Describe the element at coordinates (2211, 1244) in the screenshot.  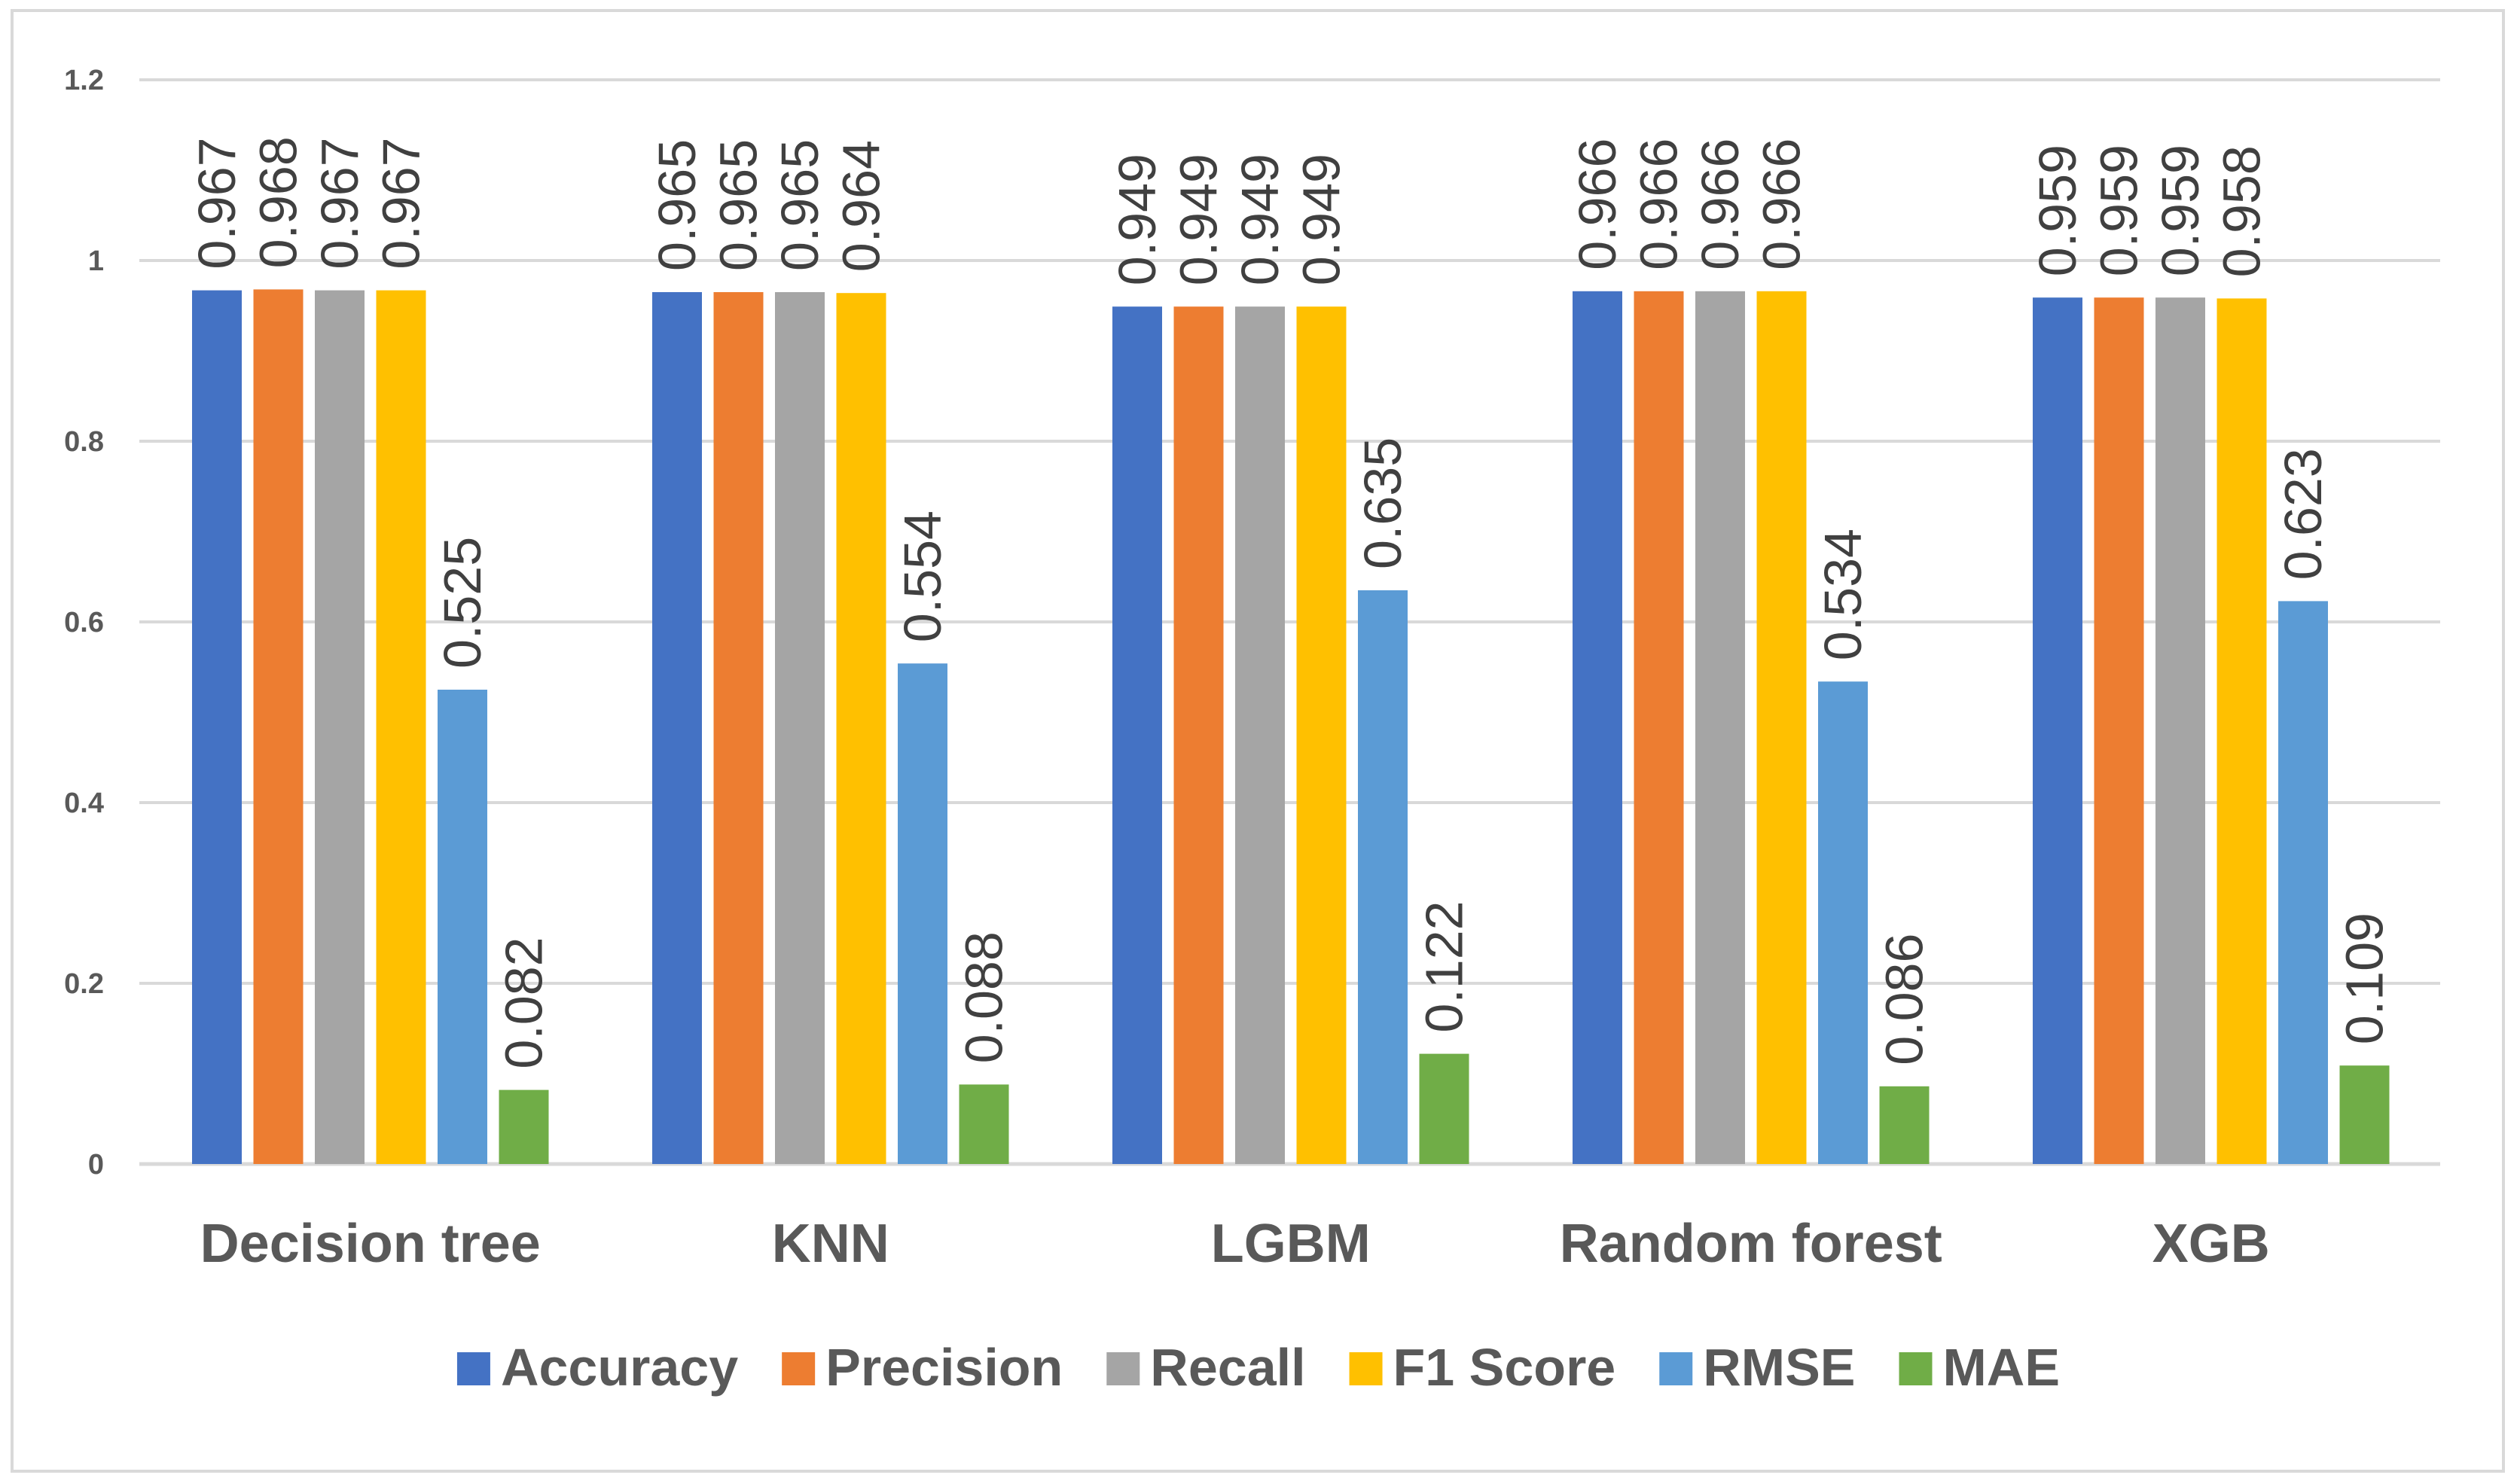
I see `category-label: XGB` at that location.